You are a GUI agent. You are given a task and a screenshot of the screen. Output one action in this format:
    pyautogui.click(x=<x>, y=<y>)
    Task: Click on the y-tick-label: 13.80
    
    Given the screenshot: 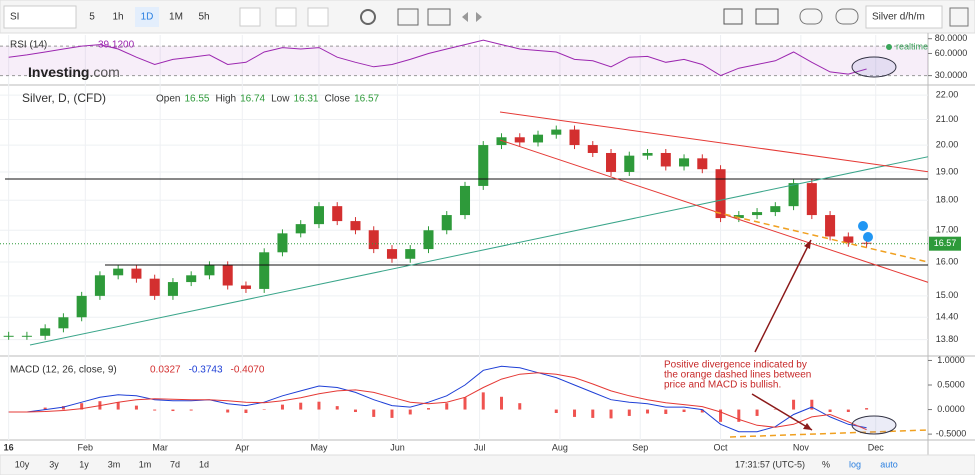 What is the action you would take?
    pyautogui.click(x=947, y=339)
    